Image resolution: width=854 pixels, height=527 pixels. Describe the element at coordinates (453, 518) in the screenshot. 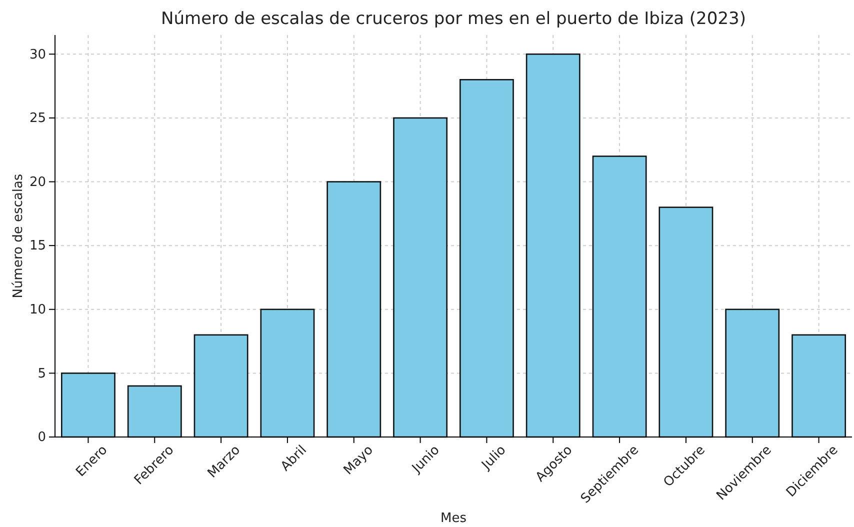

I see `x-axis-title: Mes` at that location.